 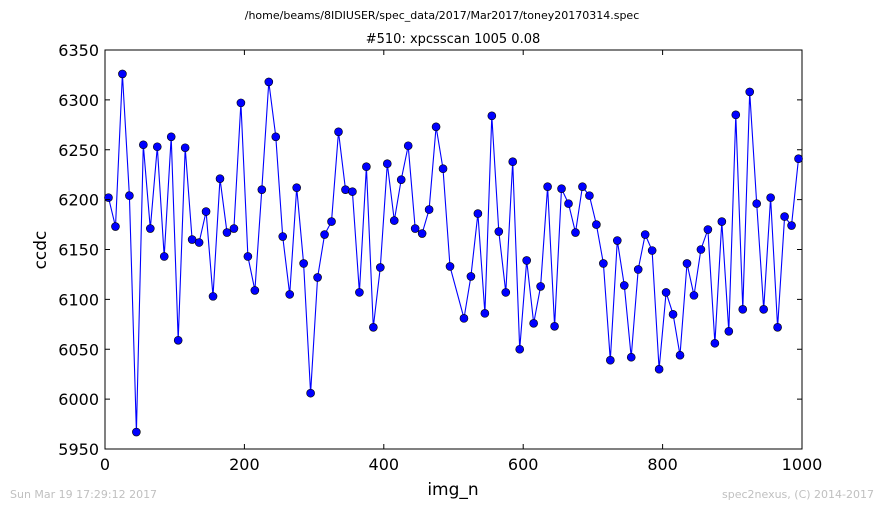 What do you see at coordinates (41, 250) in the screenshot?
I see `y-axis-label: ccdc` at bounding box center [41, 250].